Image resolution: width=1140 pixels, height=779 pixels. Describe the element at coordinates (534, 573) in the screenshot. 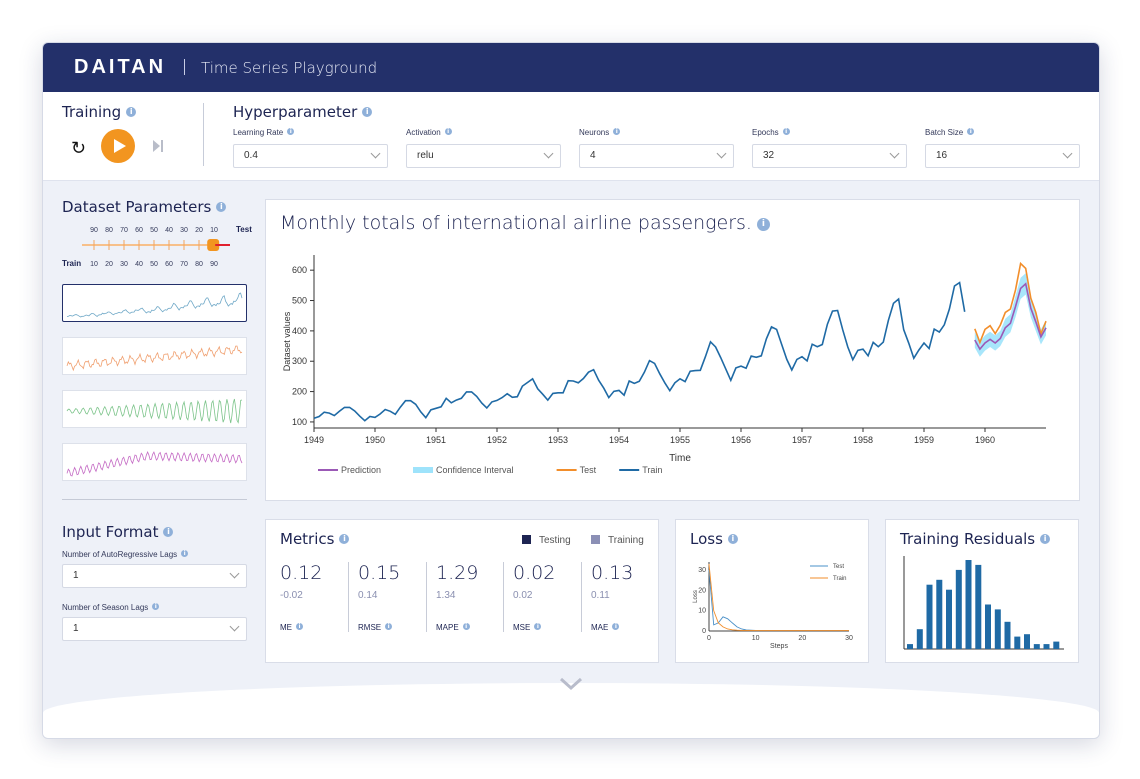

I see `mse-test-value: 0.02` at that location.